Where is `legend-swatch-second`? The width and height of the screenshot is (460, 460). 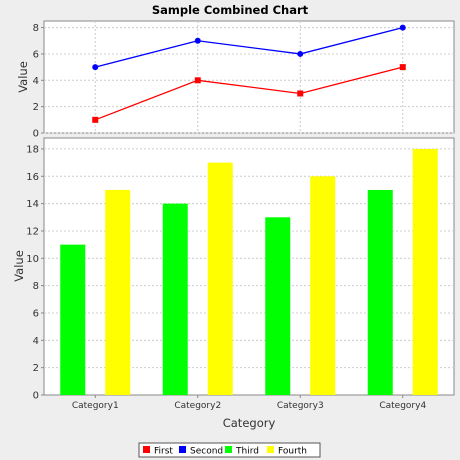
legend-swatch-second is located at coordinates (182, 449).